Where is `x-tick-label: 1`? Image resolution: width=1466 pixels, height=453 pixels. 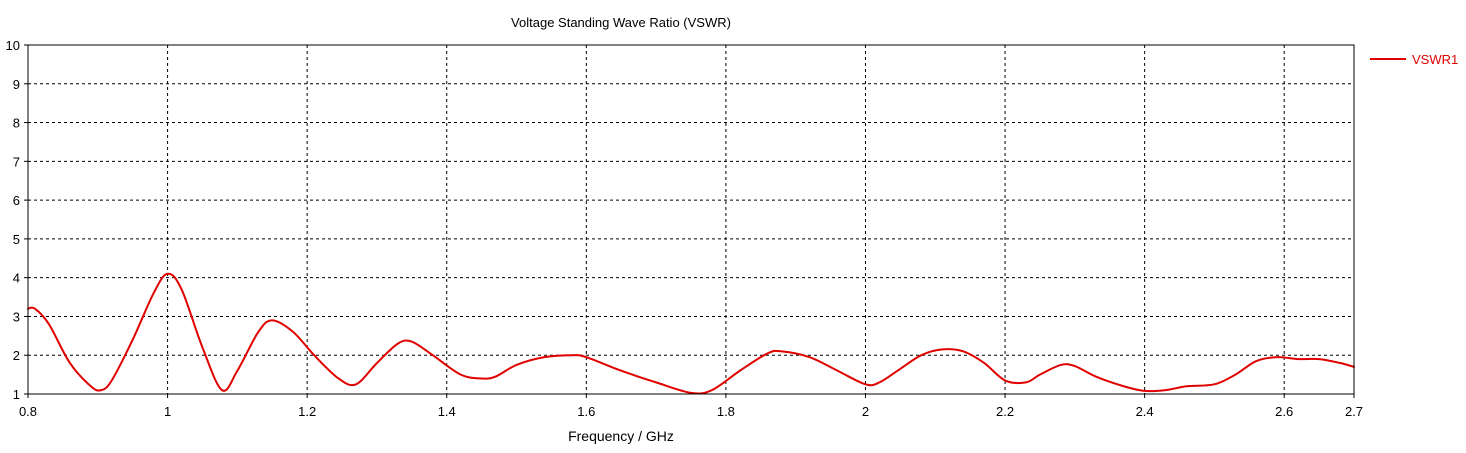
x-tick-label: 1 is located at coordinates (167, 411).